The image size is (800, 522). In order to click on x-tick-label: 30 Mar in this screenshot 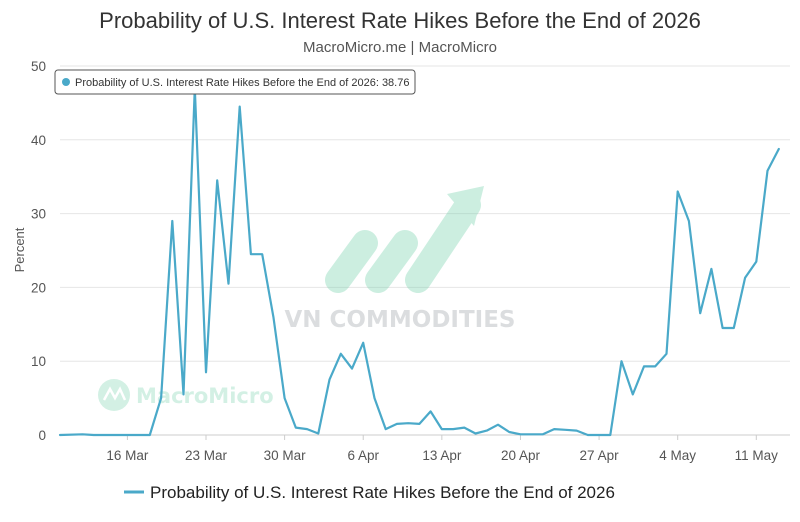, I will do `click(285, 455)`.